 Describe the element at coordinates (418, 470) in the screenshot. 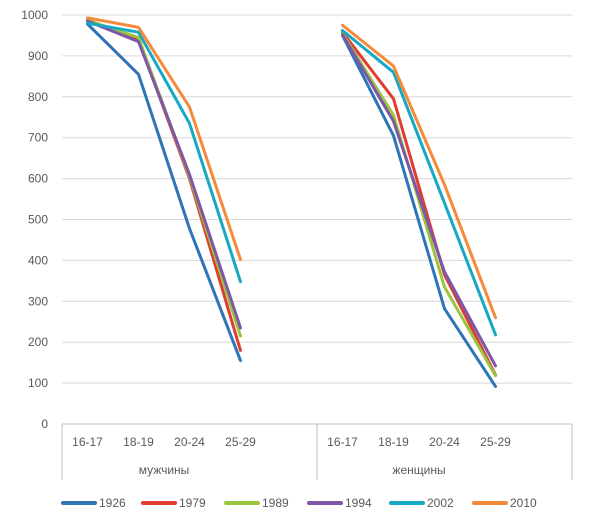

I see `x-group-label: женщины` at that location.